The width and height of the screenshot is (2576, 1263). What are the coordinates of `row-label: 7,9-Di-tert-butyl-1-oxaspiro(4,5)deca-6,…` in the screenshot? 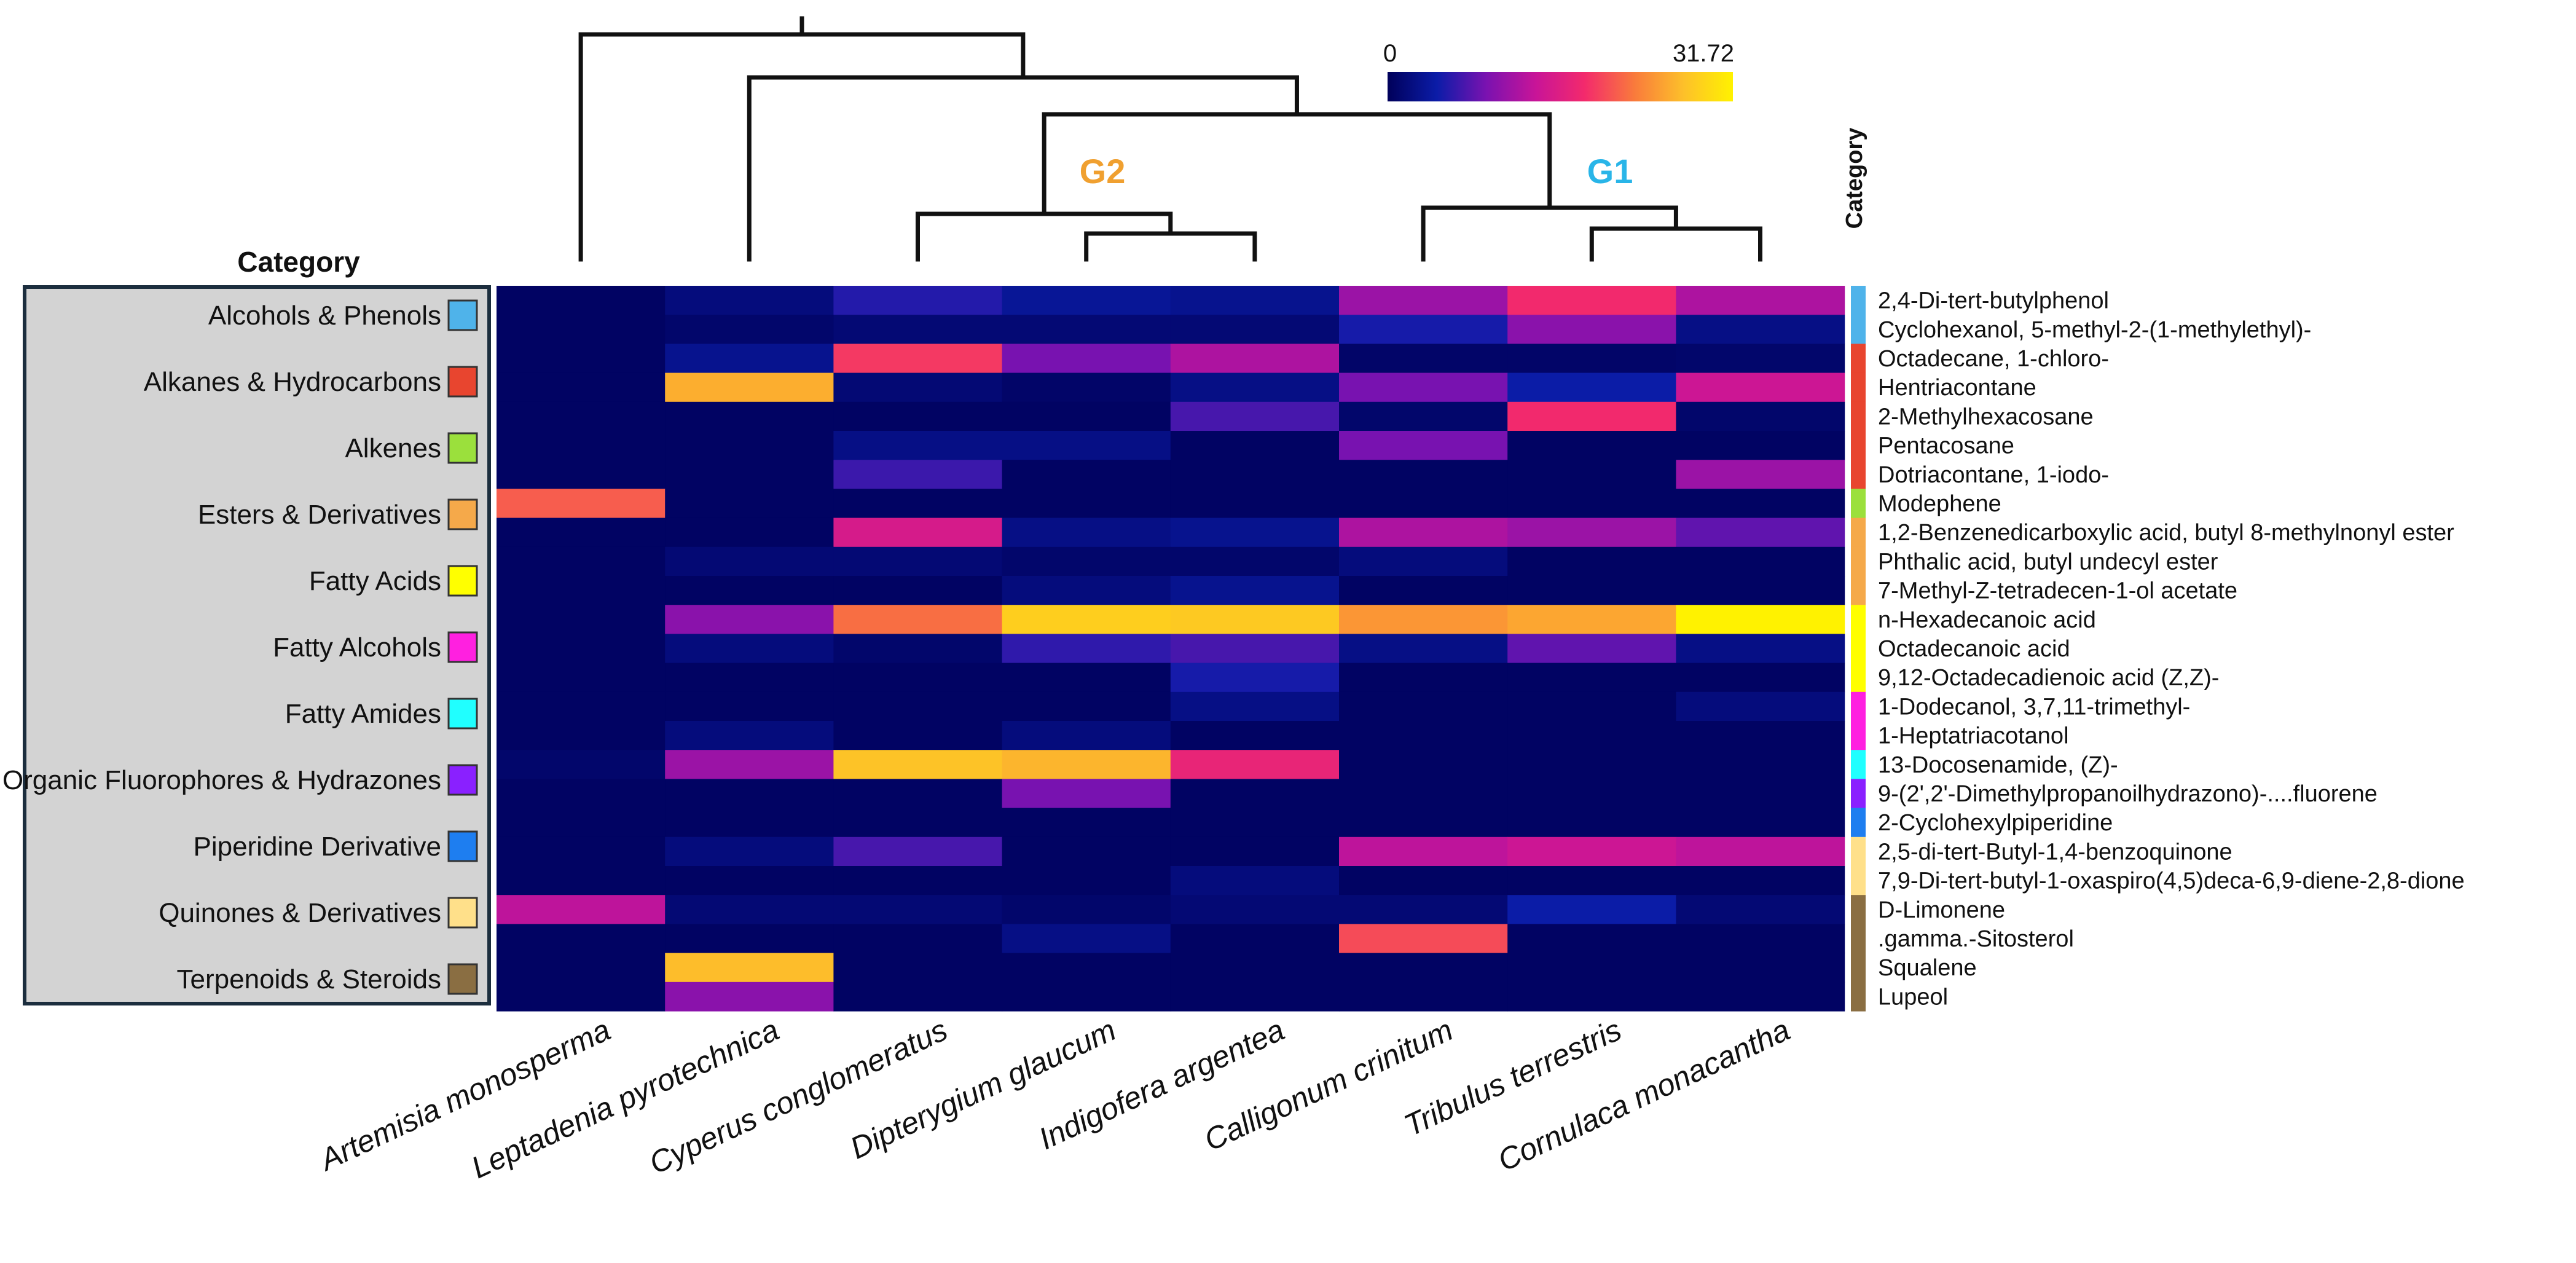 It's located at (2171, 881).